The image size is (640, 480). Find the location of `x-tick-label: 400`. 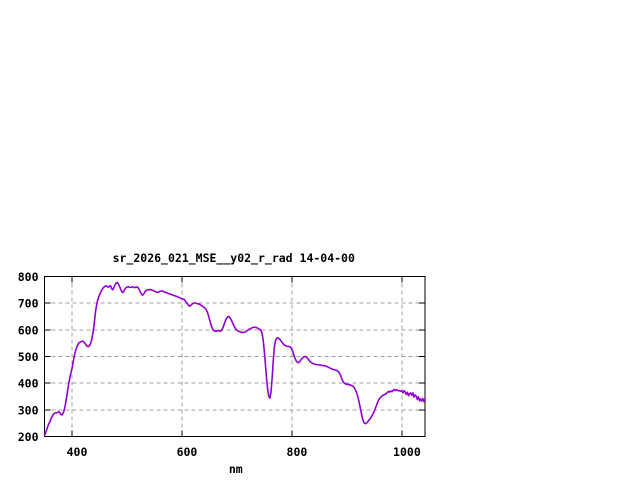

x-tick-label: 400 is located at coordinates (77, 452).